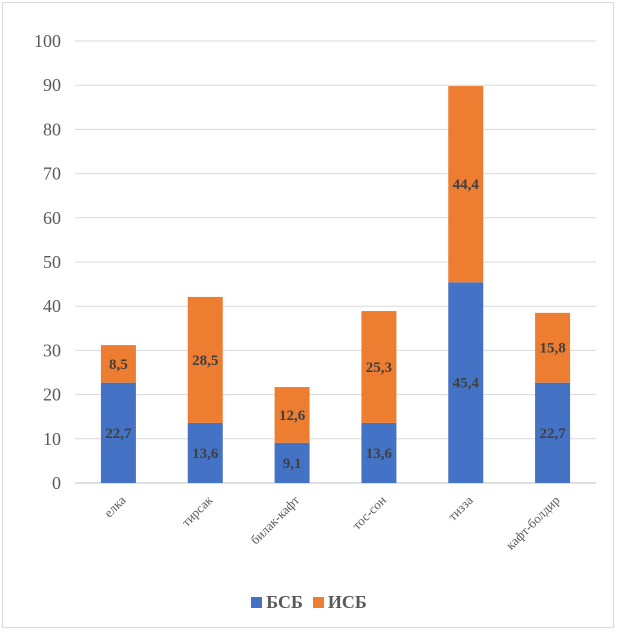  I want to click on data-label-1-1: 22,7, so click(118, 434).